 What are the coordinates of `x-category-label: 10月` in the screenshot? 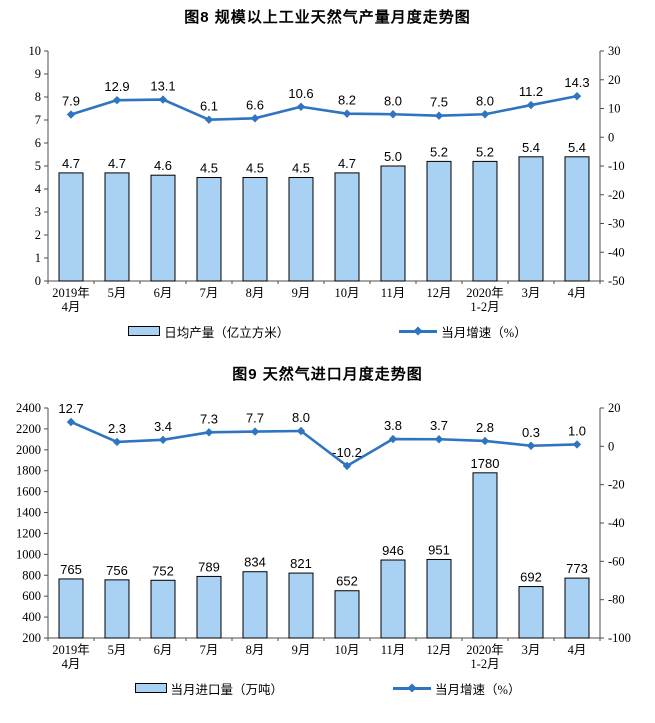 It's located at (346, 650).